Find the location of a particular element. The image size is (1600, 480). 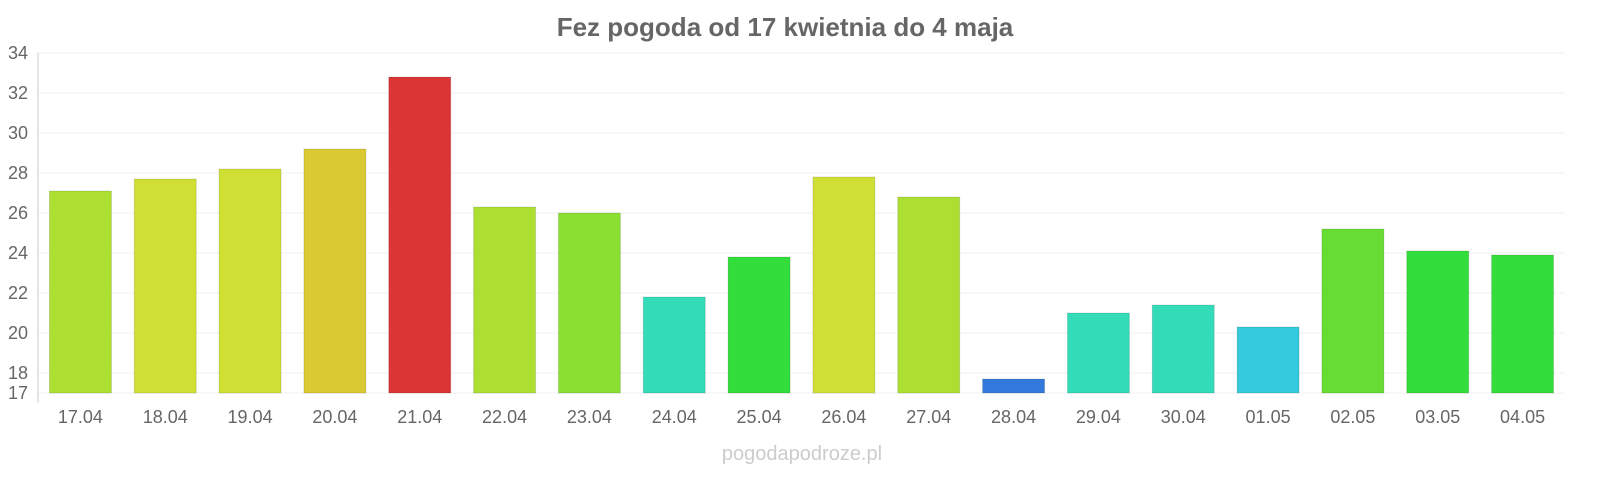

x-tick-label: 22.04 is located at coordinates (504, 417).